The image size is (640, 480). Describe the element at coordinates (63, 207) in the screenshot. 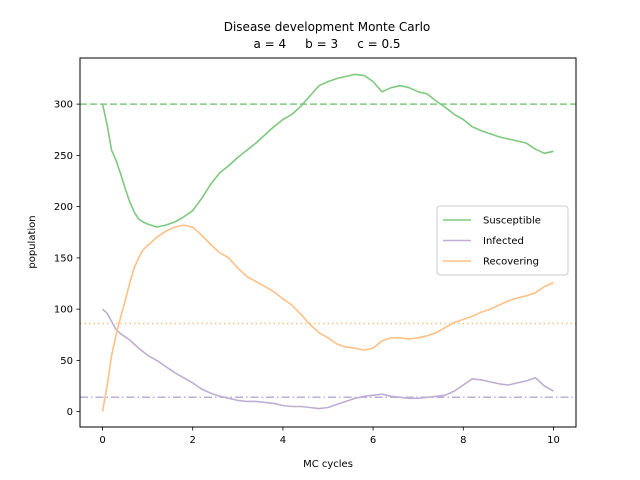

I see `y-tick-label: 200` at that location.